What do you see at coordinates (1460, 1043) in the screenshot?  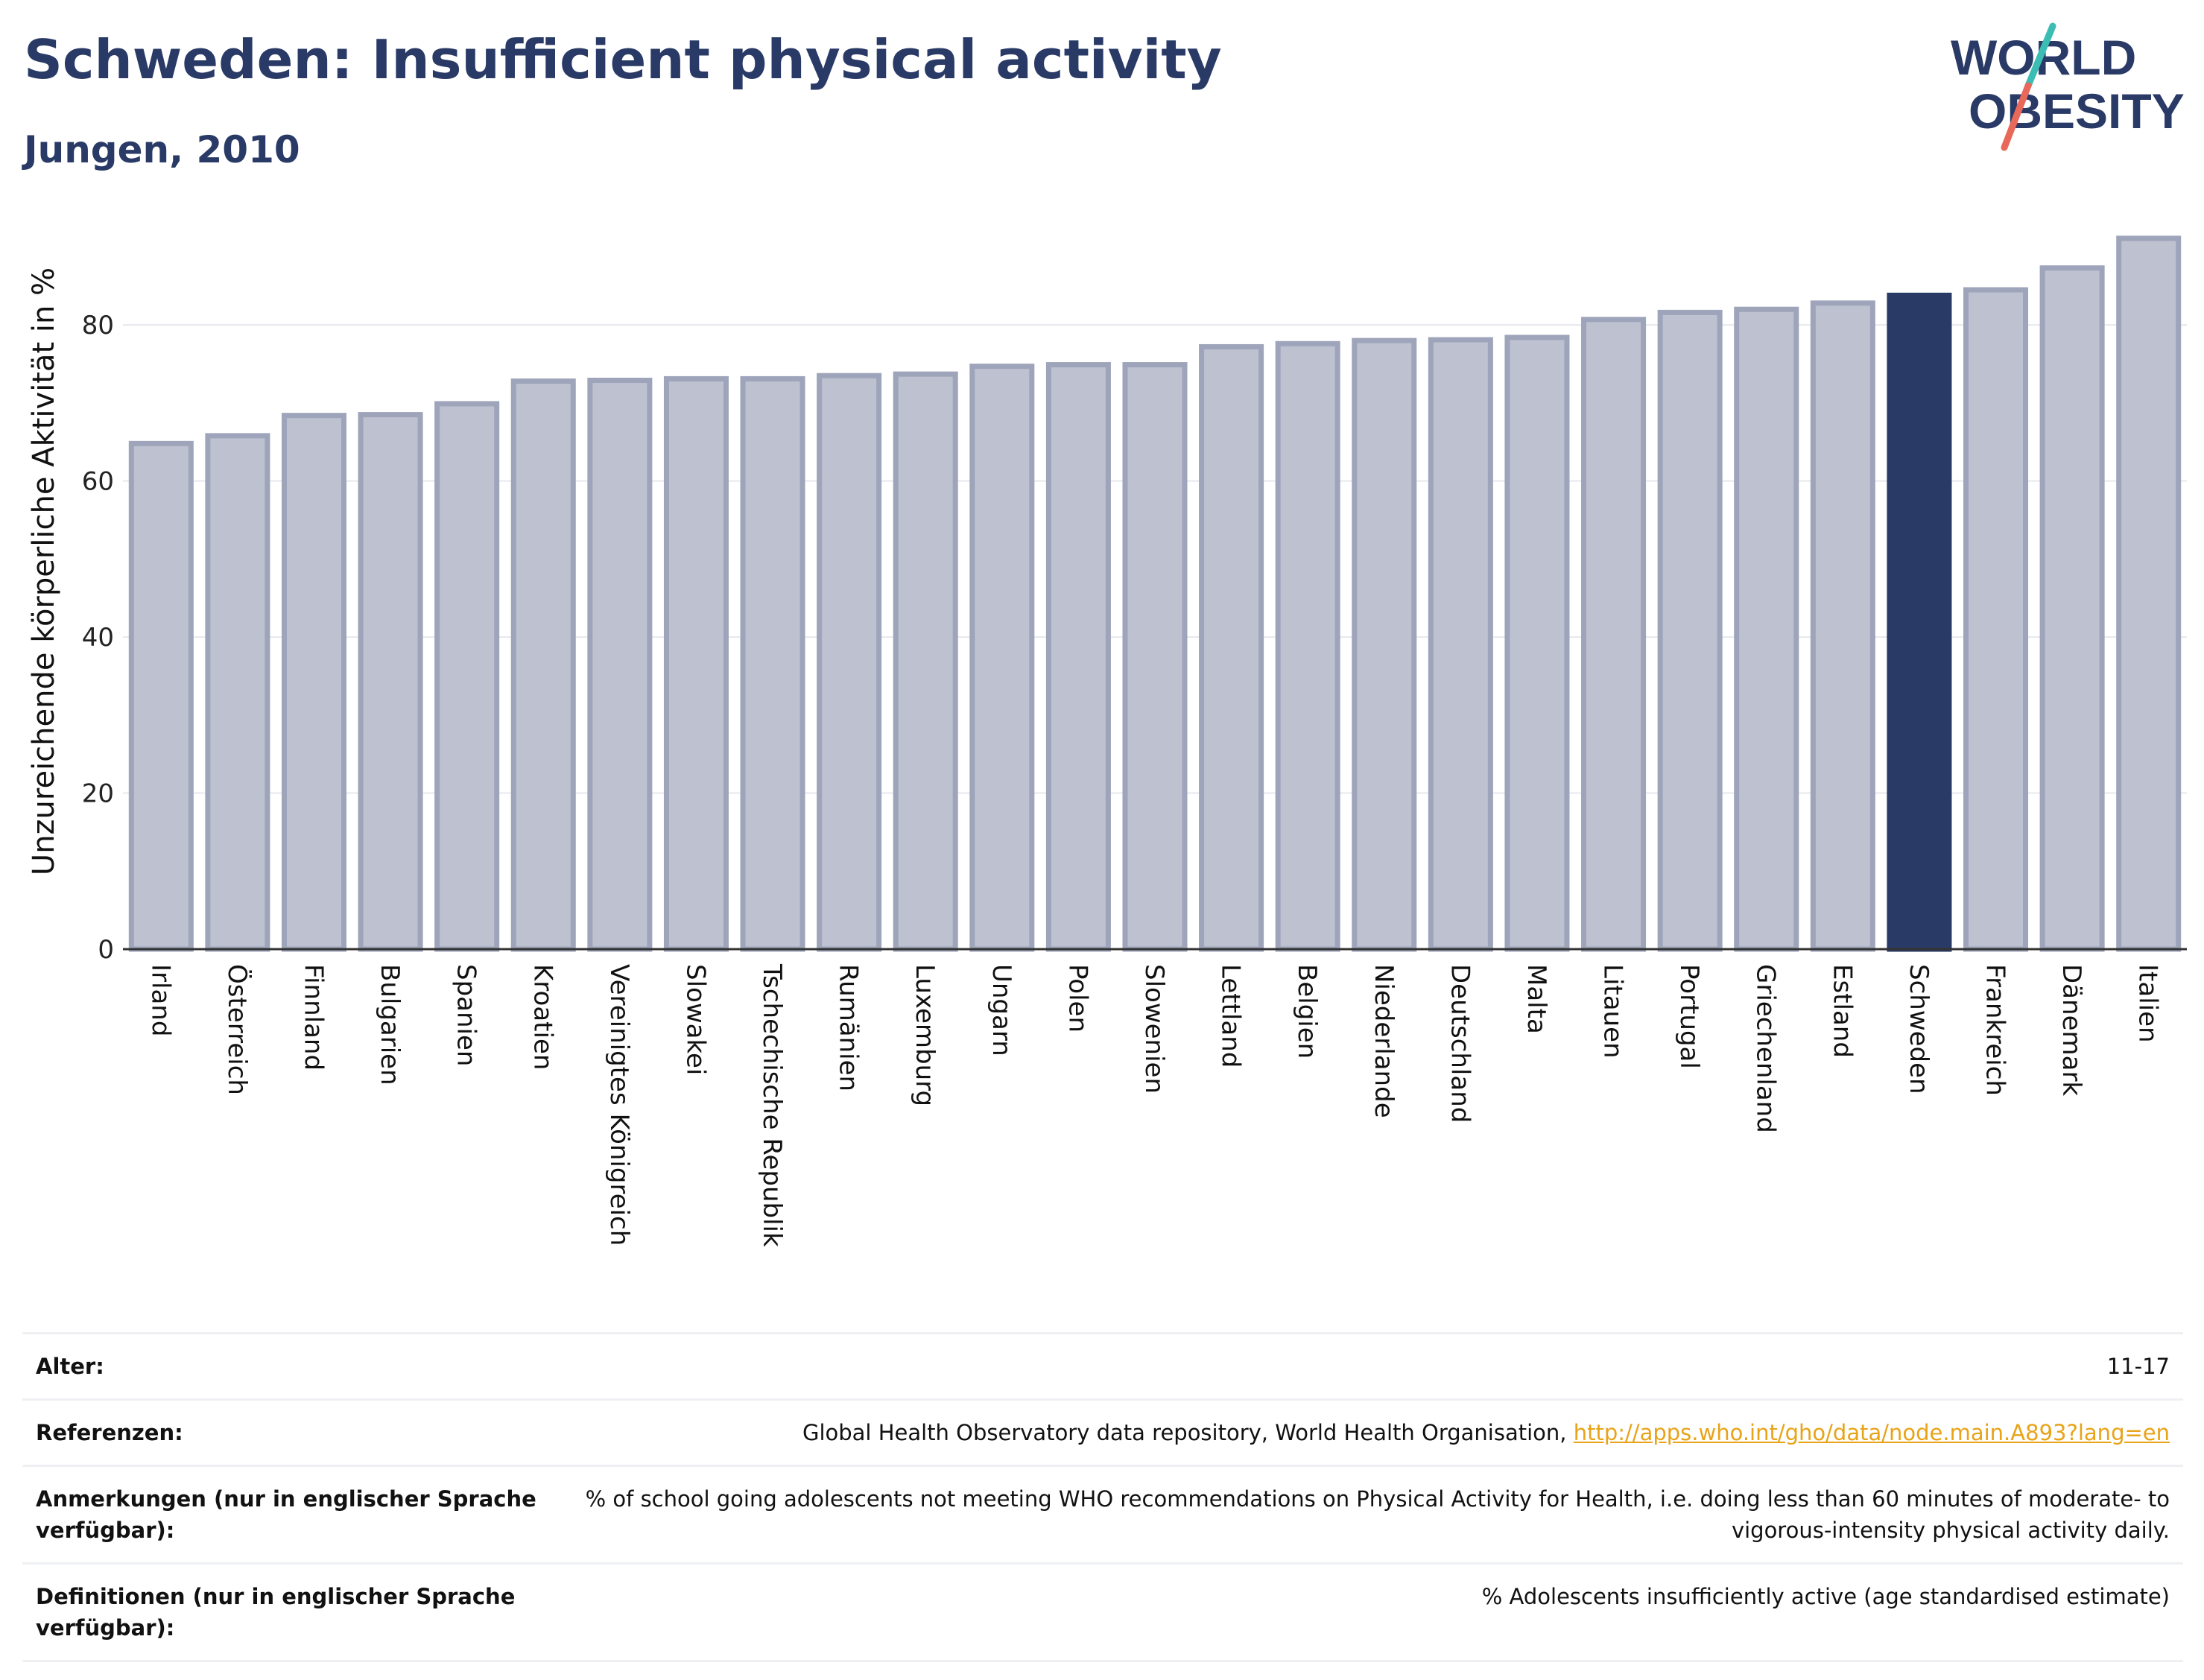 I see `x-tick-label: Deutschland` at bounding box center [1460, 1043].